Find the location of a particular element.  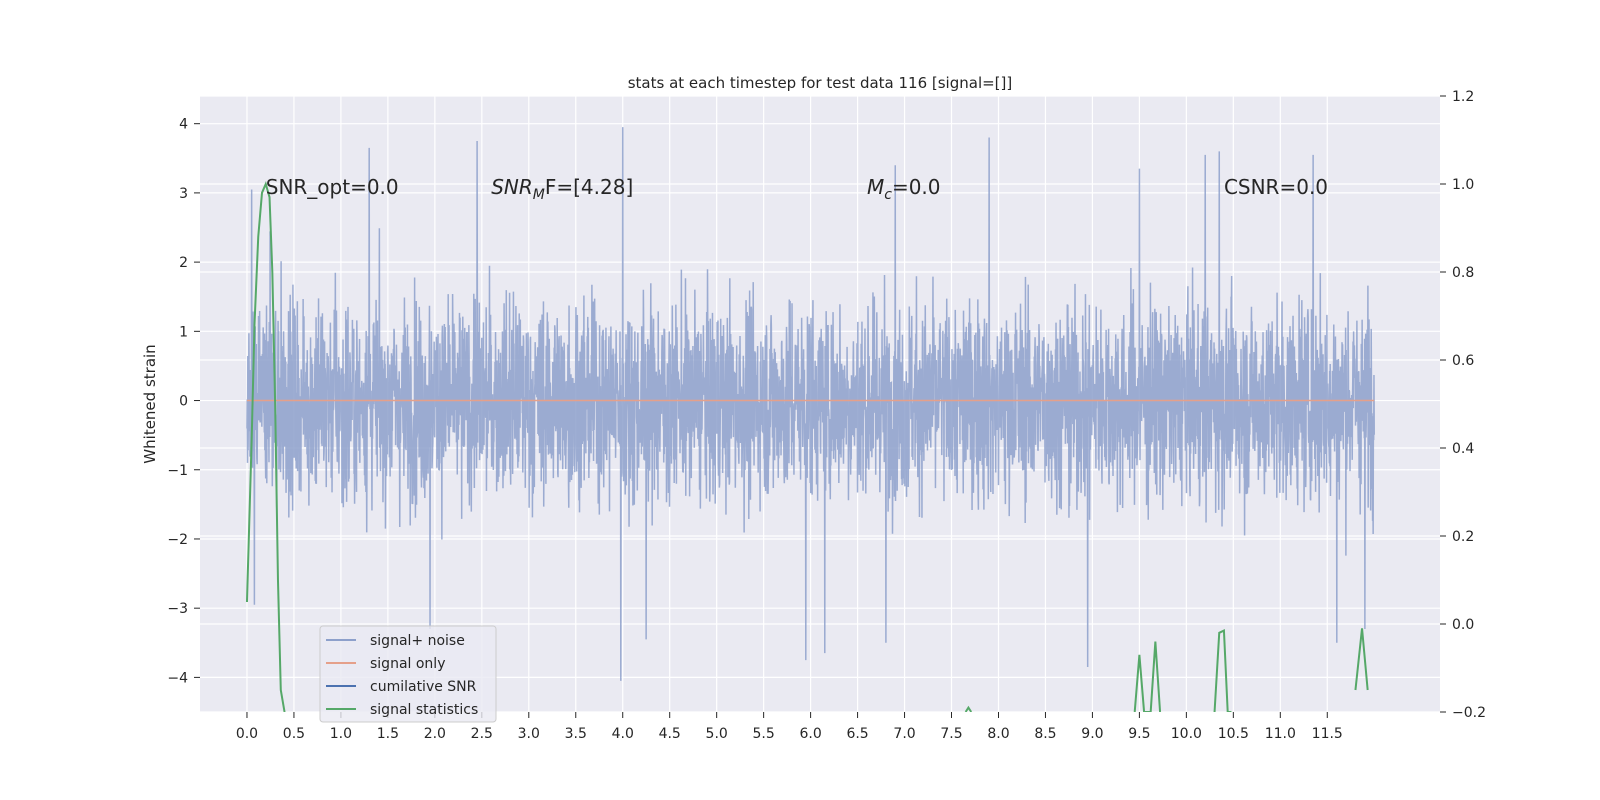

x-tick-label: 1.5 is located at coordinates (388, 734).